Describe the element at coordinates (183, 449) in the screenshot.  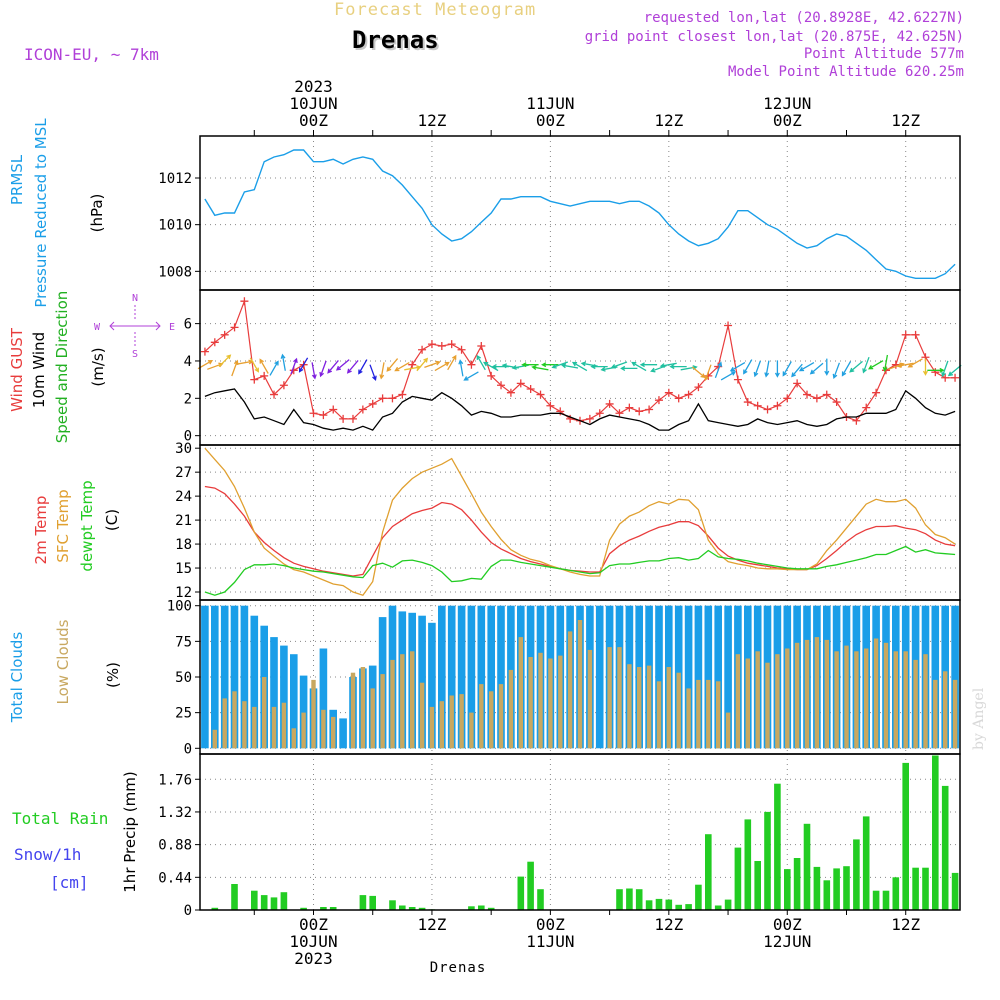
I see `y-tick-label: 30` at that location.